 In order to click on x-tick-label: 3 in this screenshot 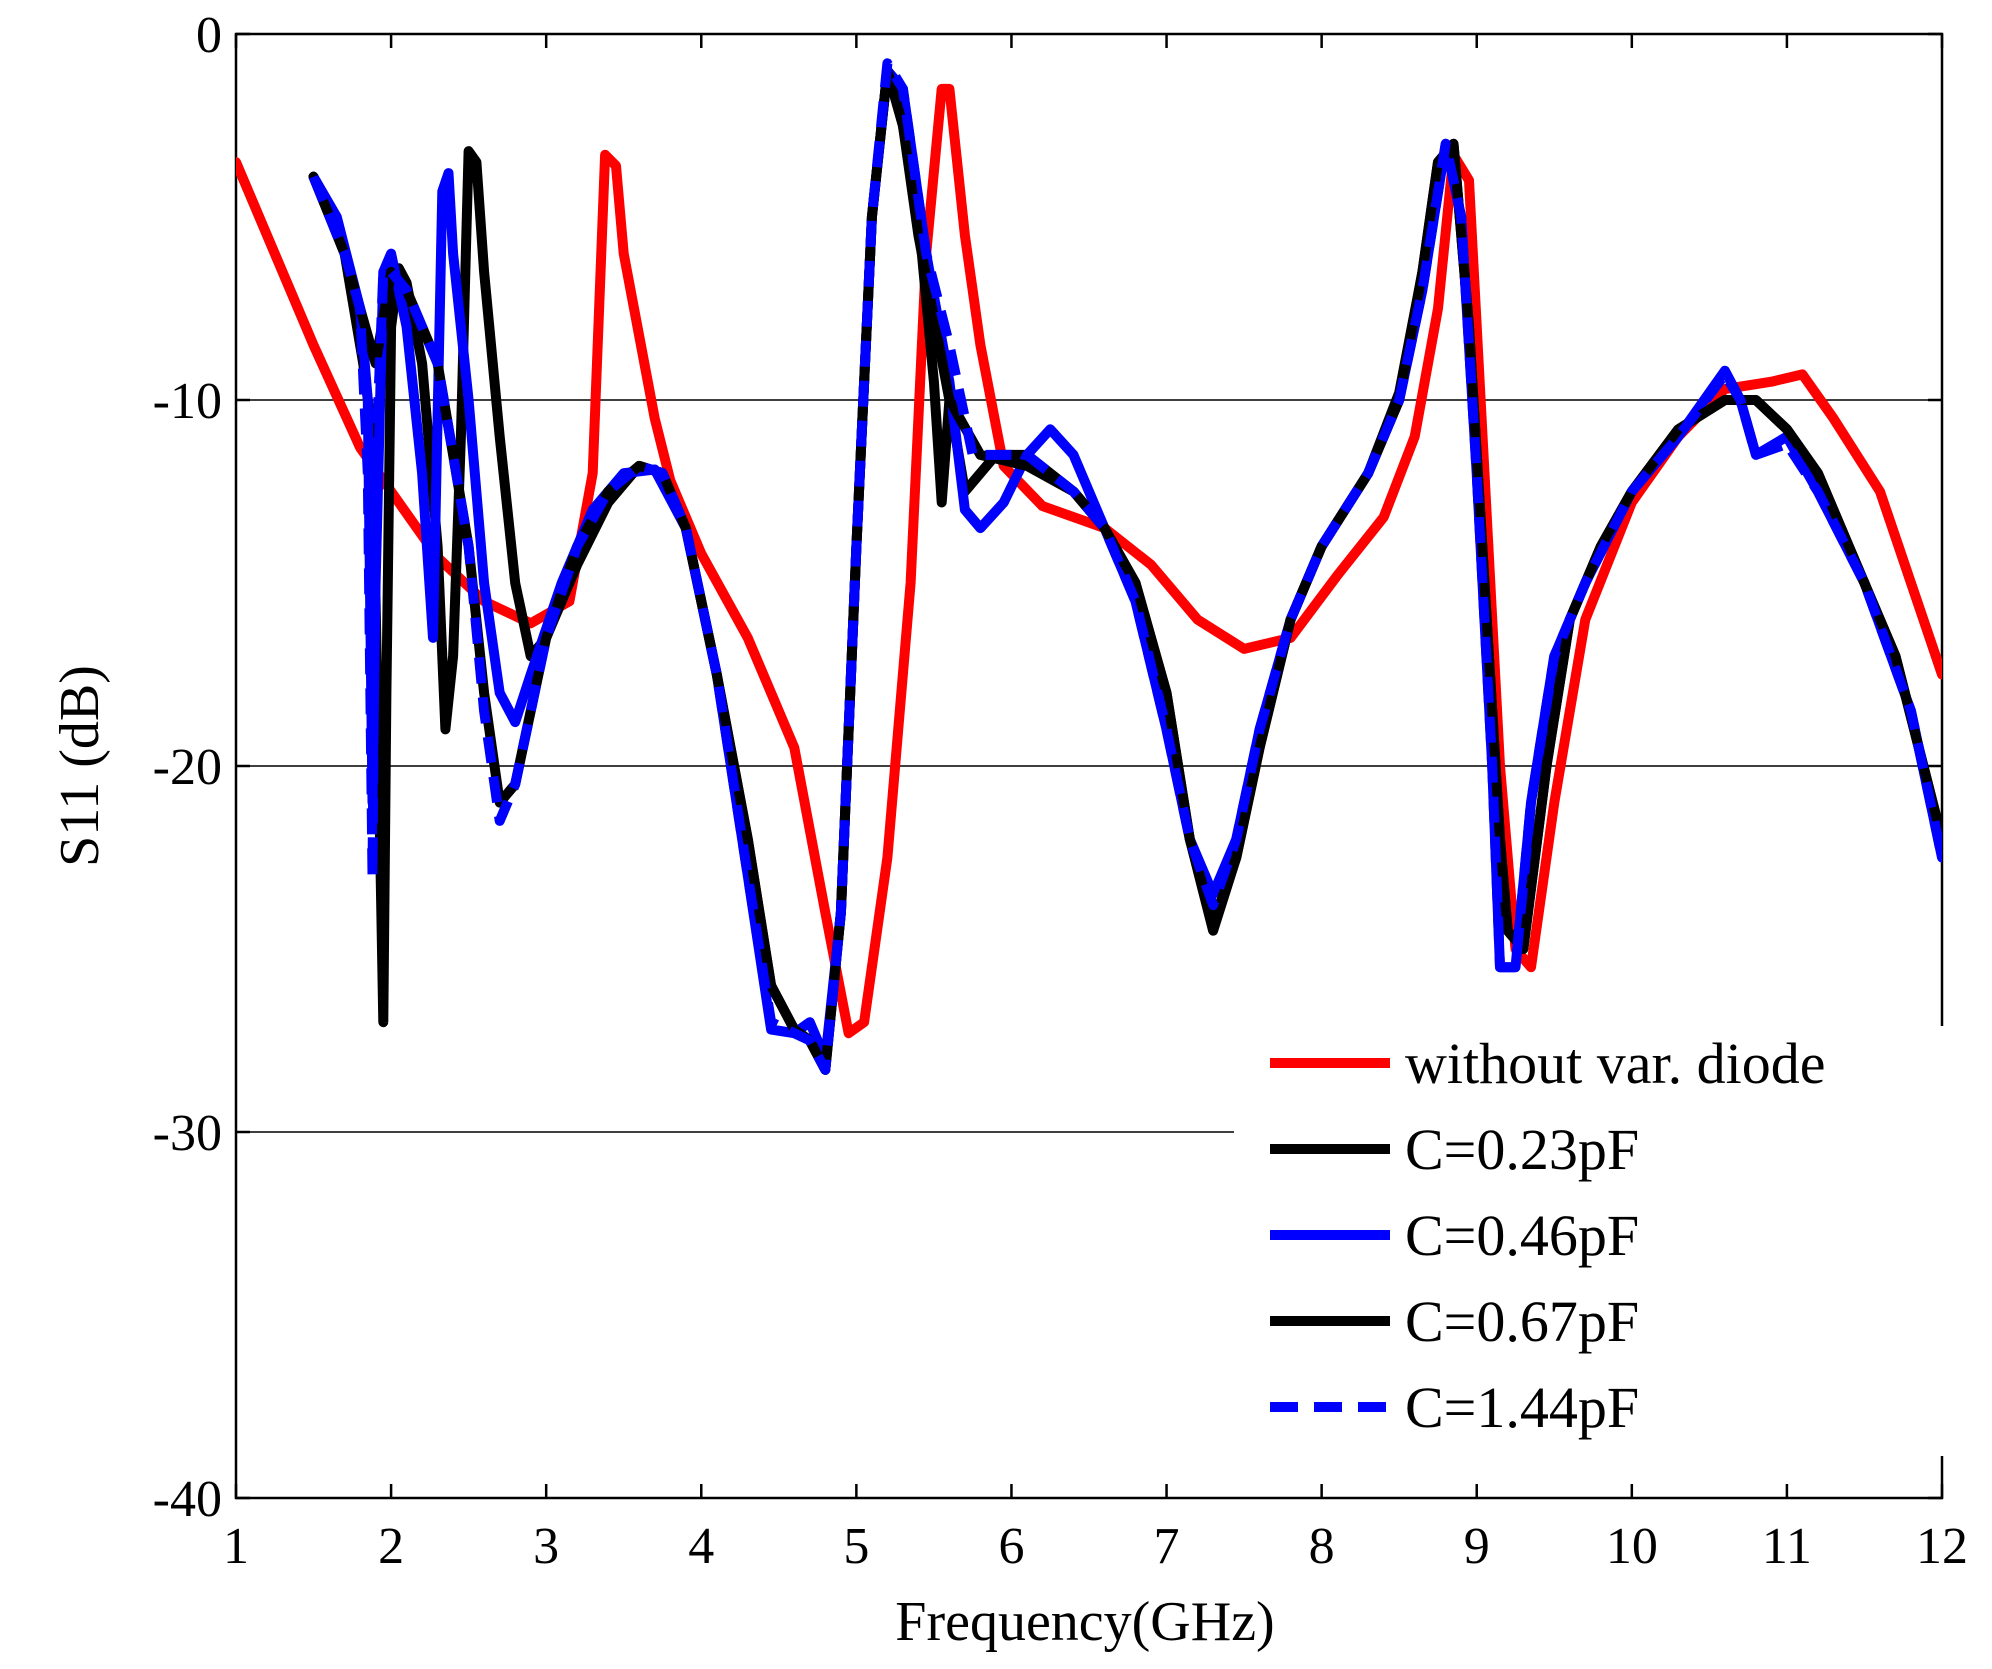, I will do `click(546, 1546)`.